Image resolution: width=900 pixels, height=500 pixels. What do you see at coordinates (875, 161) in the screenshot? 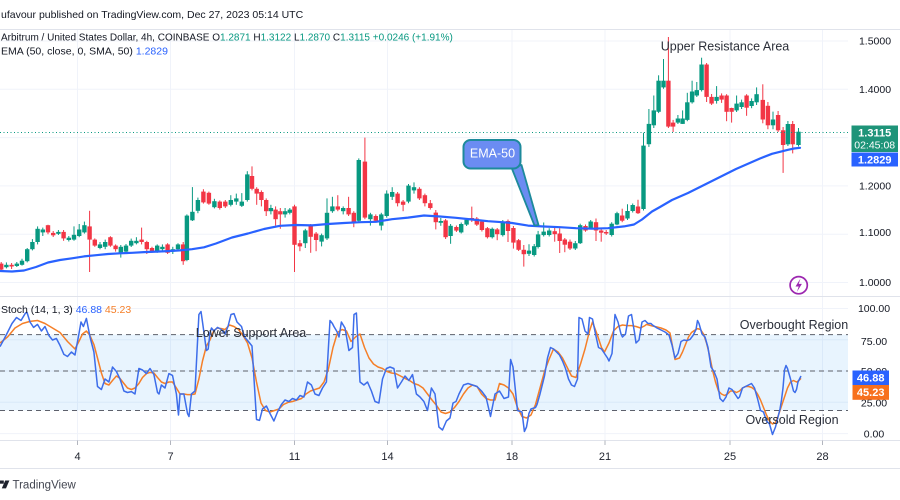
I see `svg-text: 1.2829` at bounding box center [875, 161].